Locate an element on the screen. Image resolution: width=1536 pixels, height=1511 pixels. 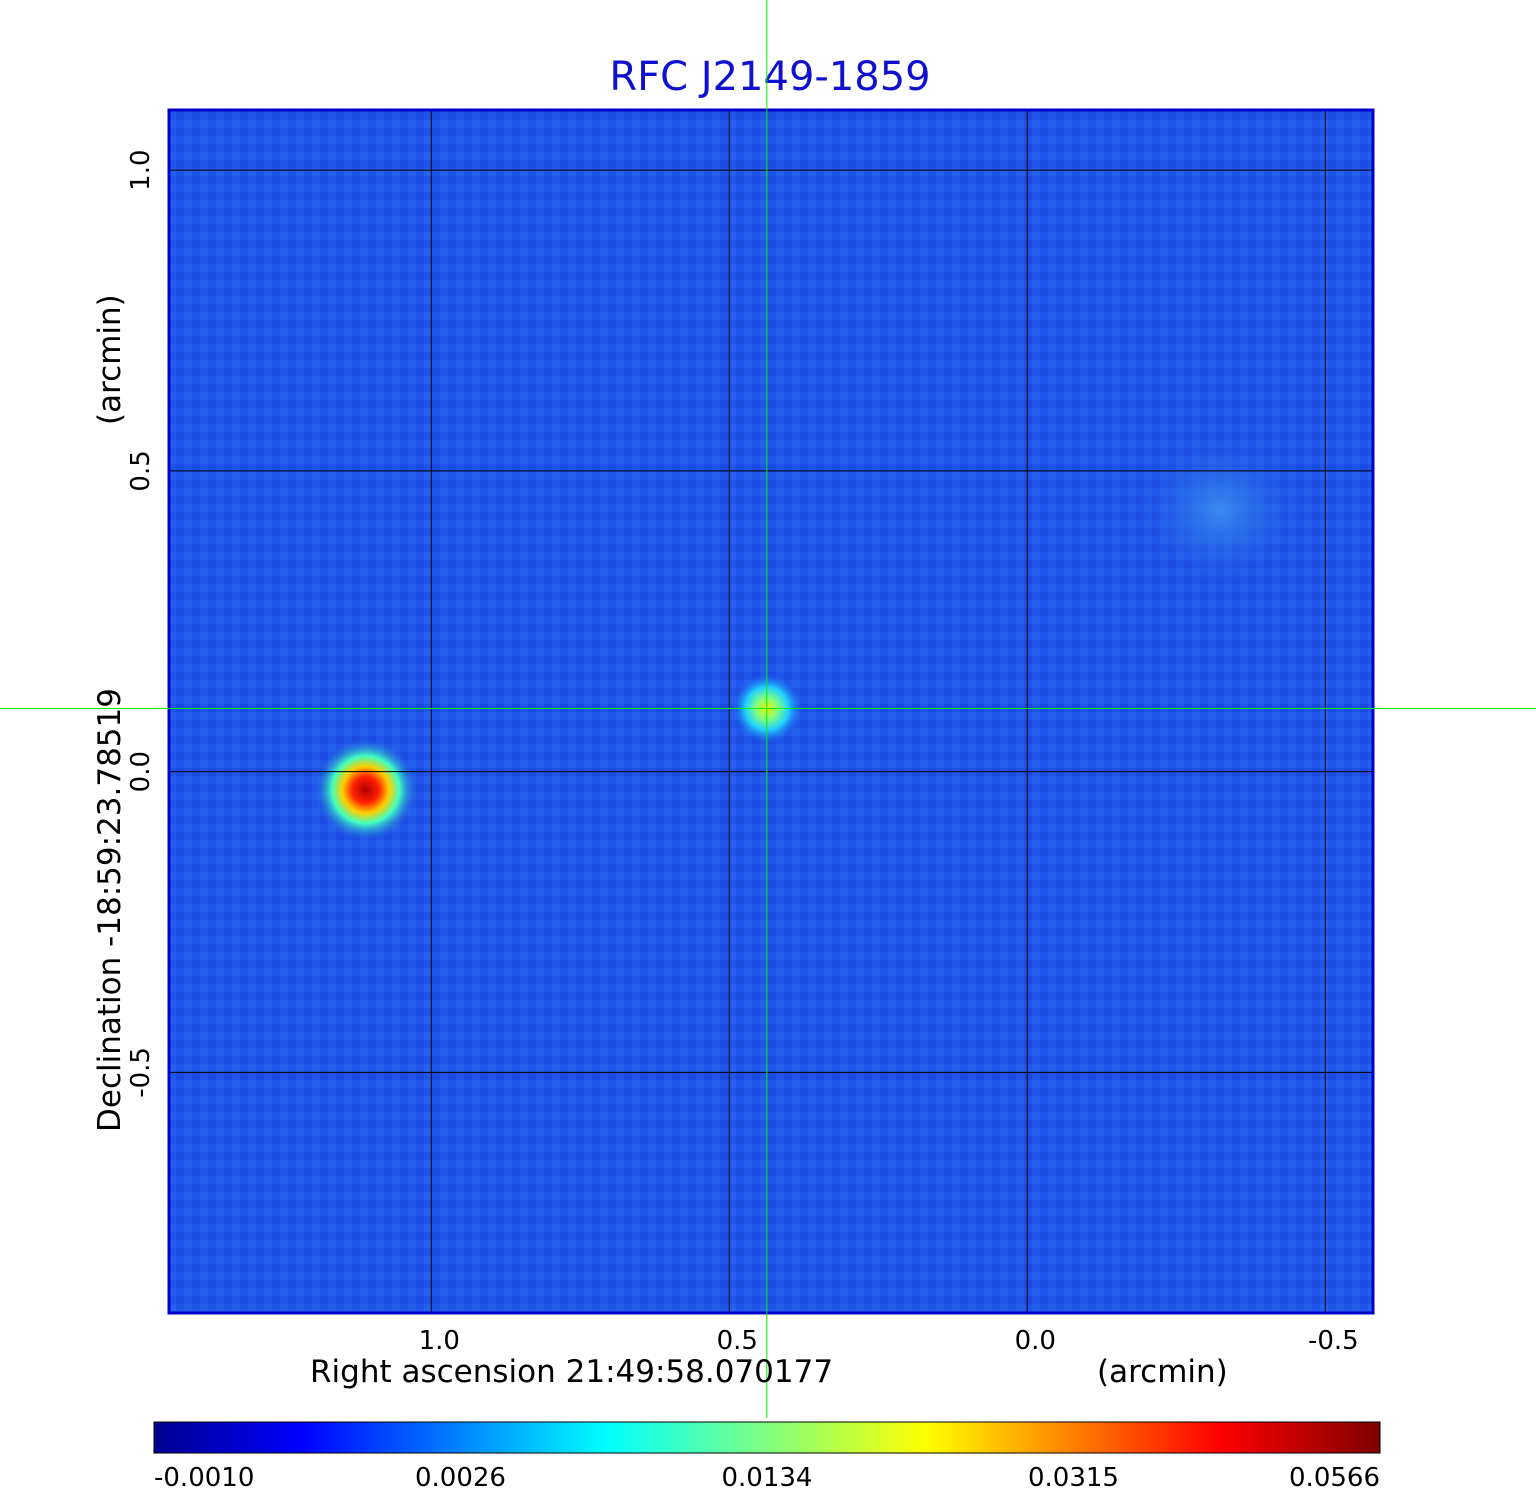
diffuse-emission is located at coordinates (1220, 510).